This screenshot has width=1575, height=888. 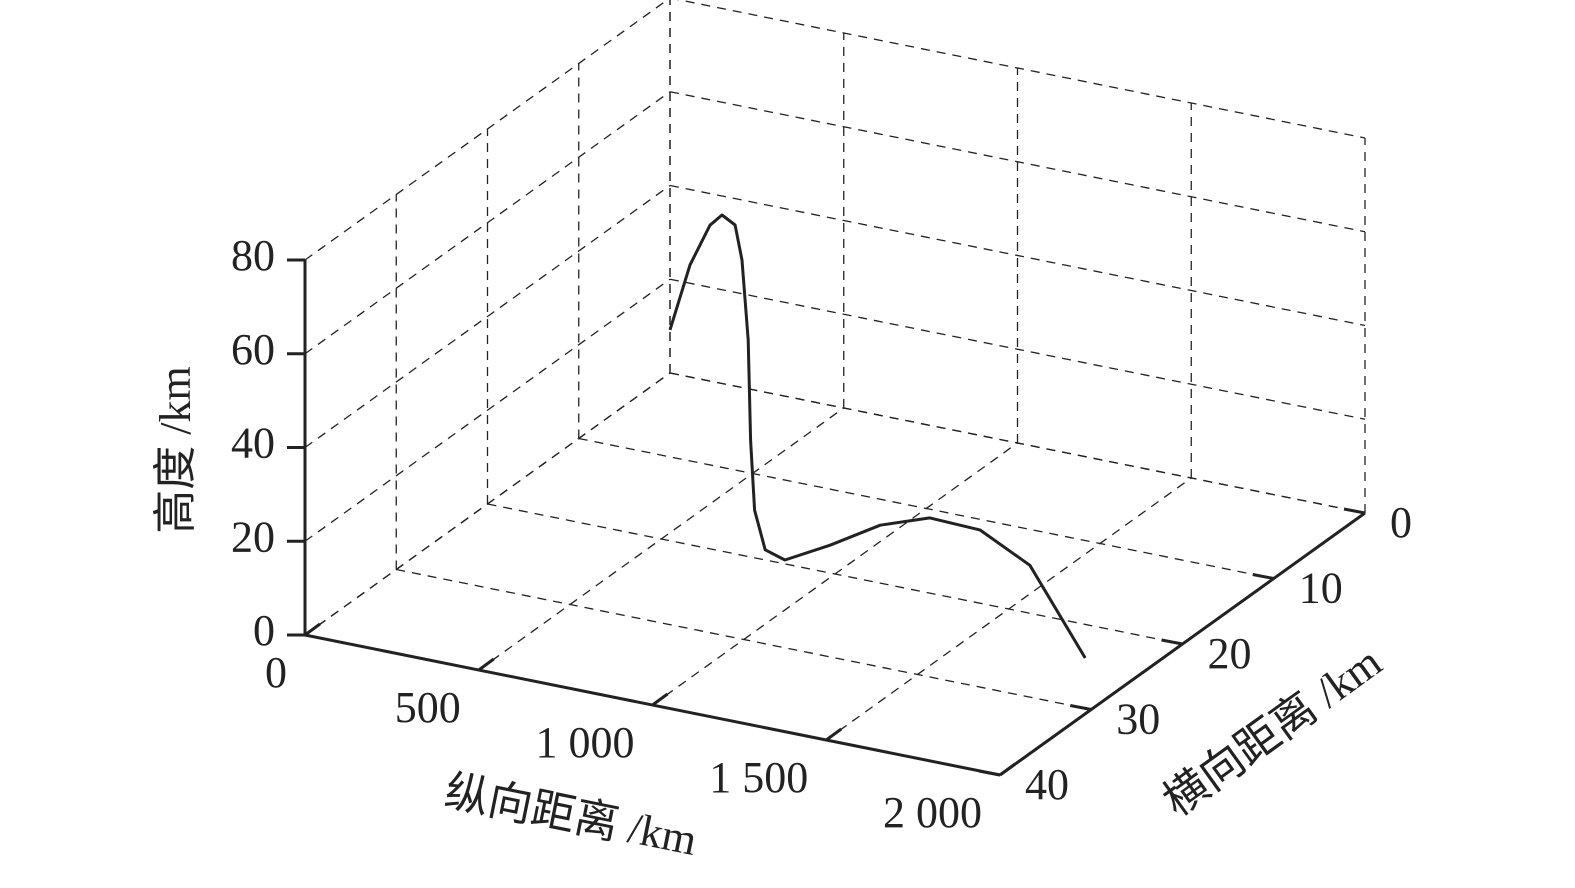 What do you see at coordinates (932, 812) in the screenshot?
I see `x-tick-label: 2 000` at bounding box center [932, 812].